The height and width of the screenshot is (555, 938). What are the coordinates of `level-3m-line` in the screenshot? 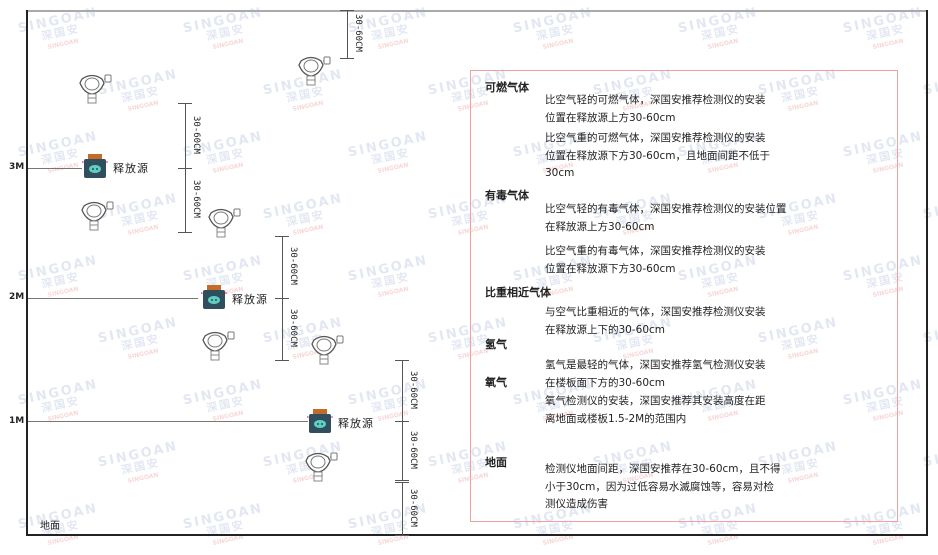 It's located at (55, 168).